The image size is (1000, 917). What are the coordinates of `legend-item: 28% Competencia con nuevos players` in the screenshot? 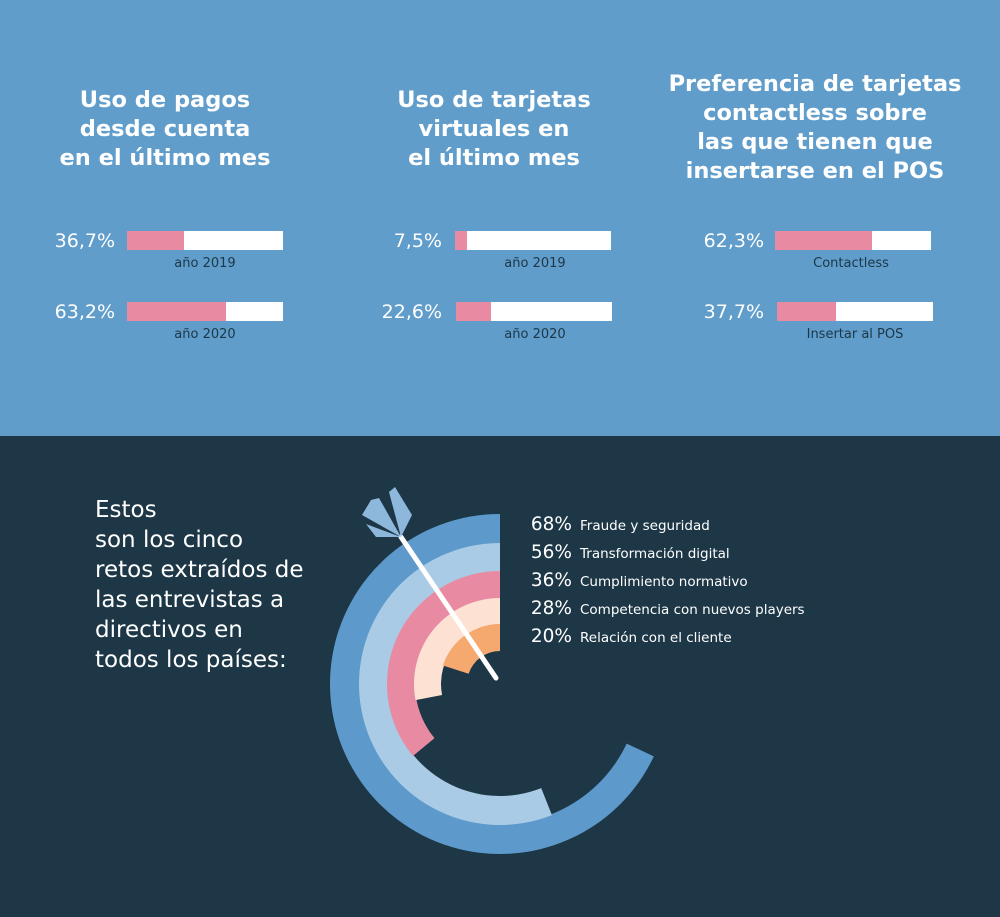 It's located at (753, 610).